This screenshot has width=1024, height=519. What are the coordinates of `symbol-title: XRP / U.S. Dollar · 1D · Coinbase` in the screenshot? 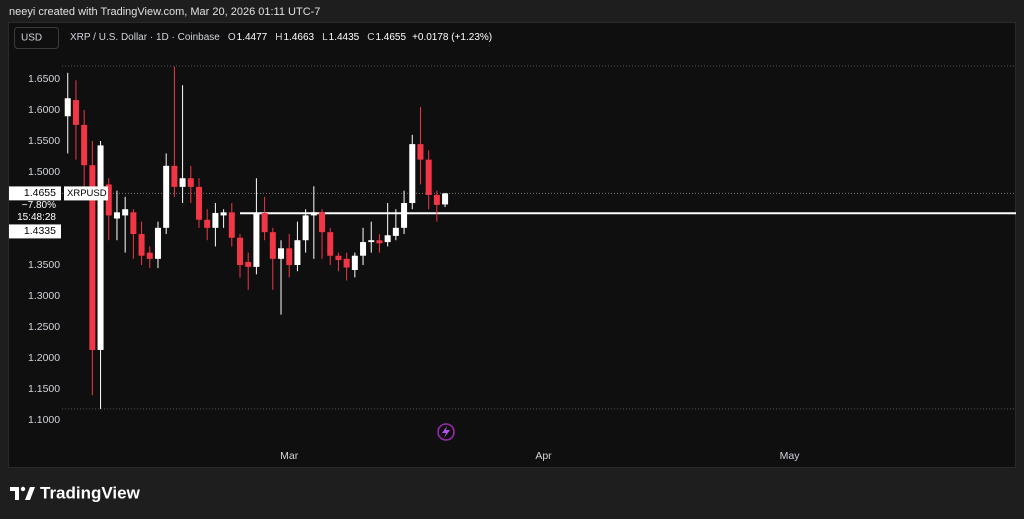 It's located at (145, 37).